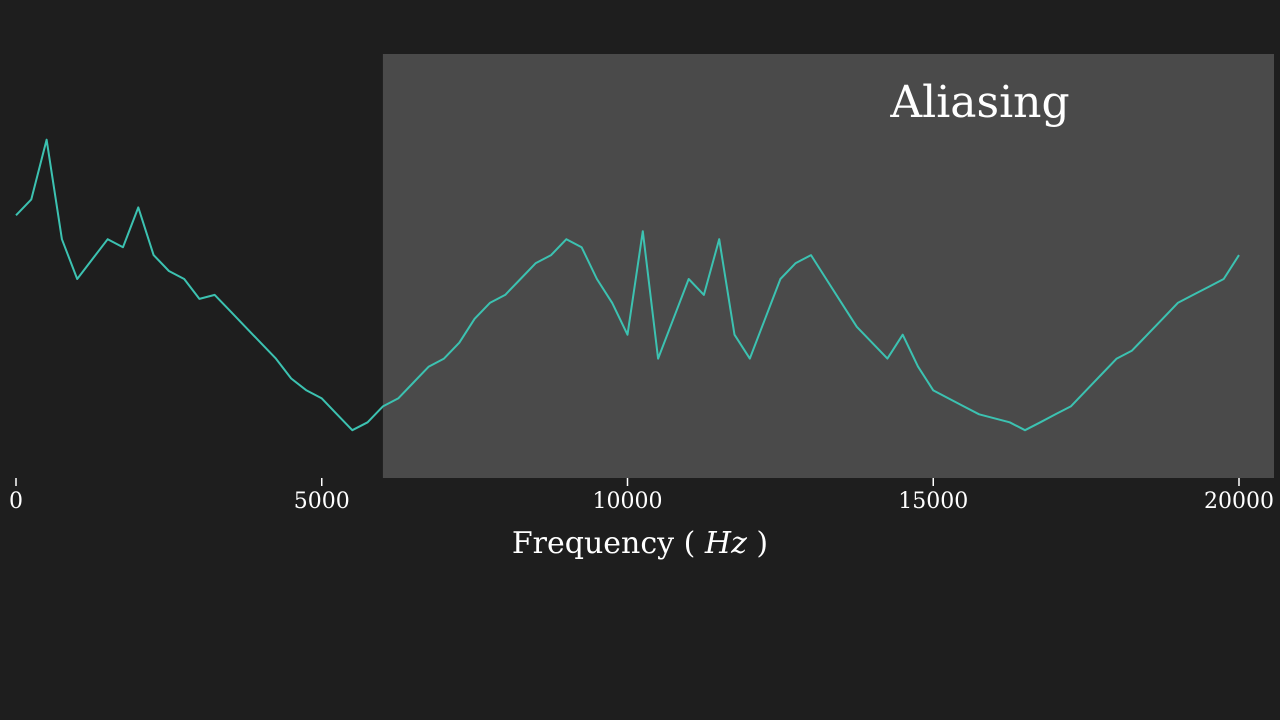  I want to click on x-tick-label: 15000, so click(933, 501).